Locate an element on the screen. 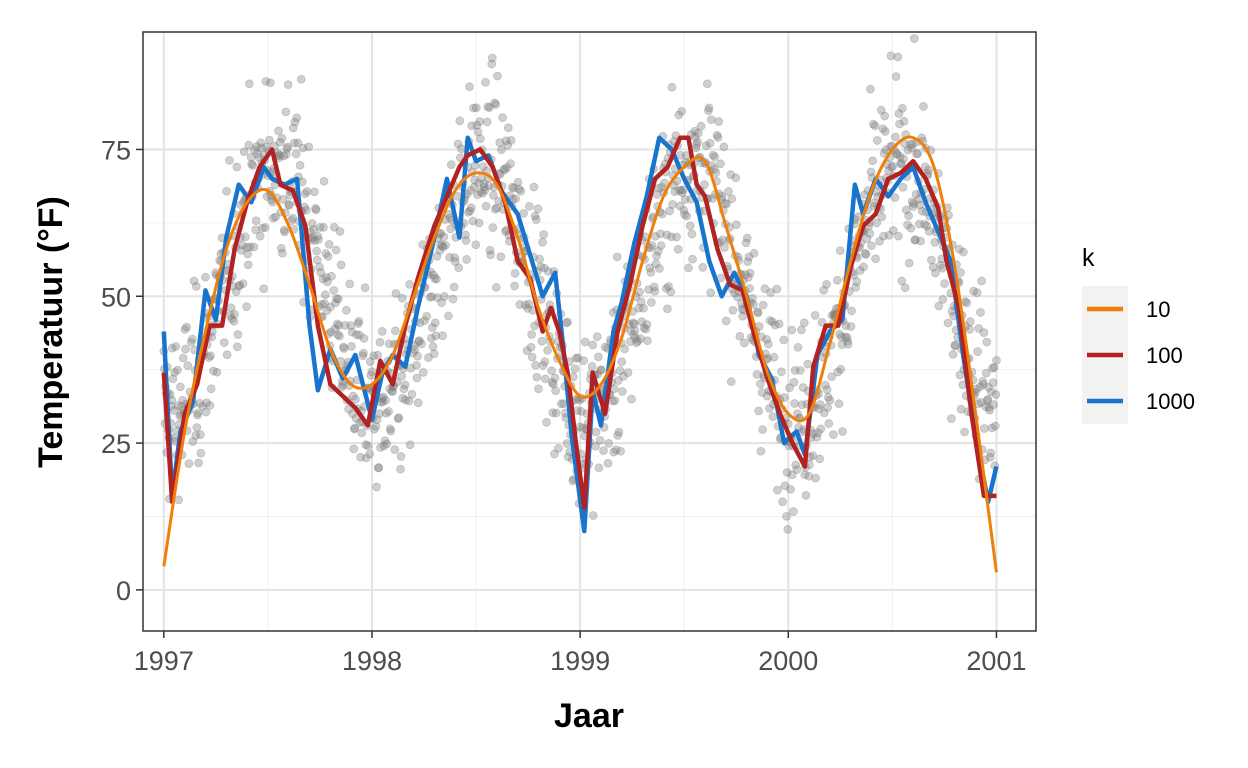 Image resolution: width=1248 pixels, height=768 pixels. x-tick-label: 2001 is located at coordinates (996, 661).